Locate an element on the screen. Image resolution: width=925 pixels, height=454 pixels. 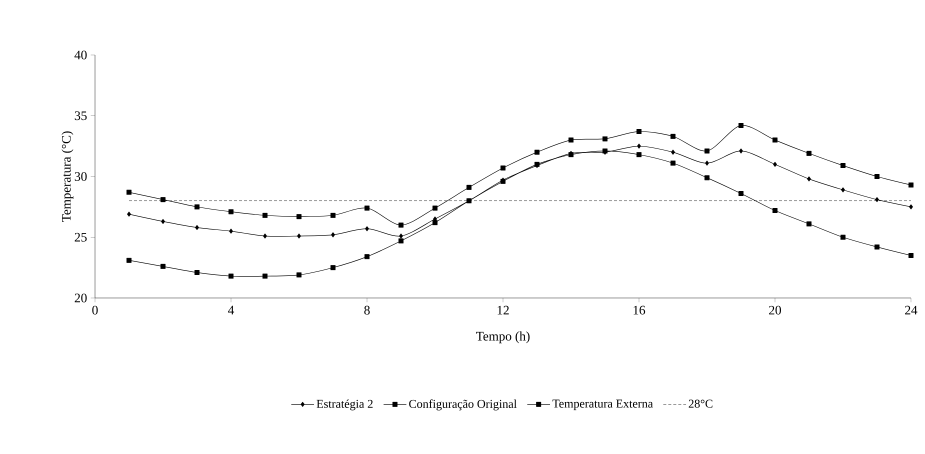
legend-label: Temperatura Externa is located at coordinates (602, 405).